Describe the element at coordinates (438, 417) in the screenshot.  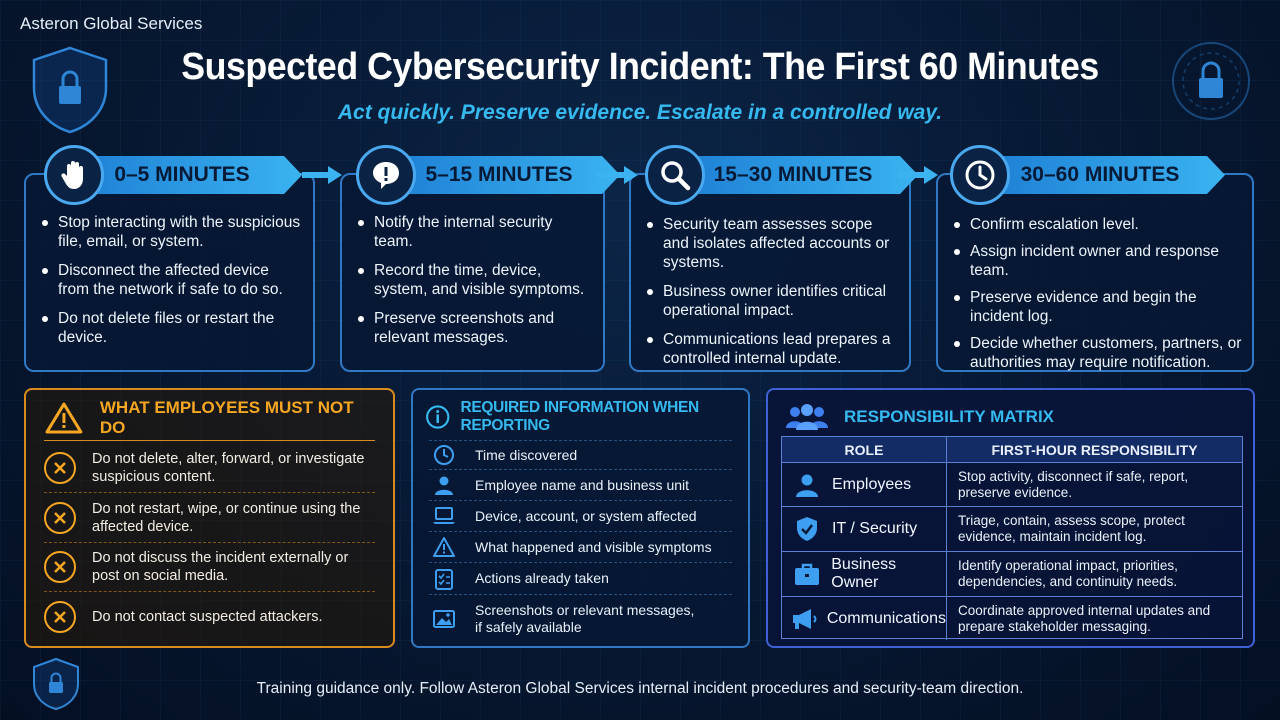
I see `info-icon` at that location.